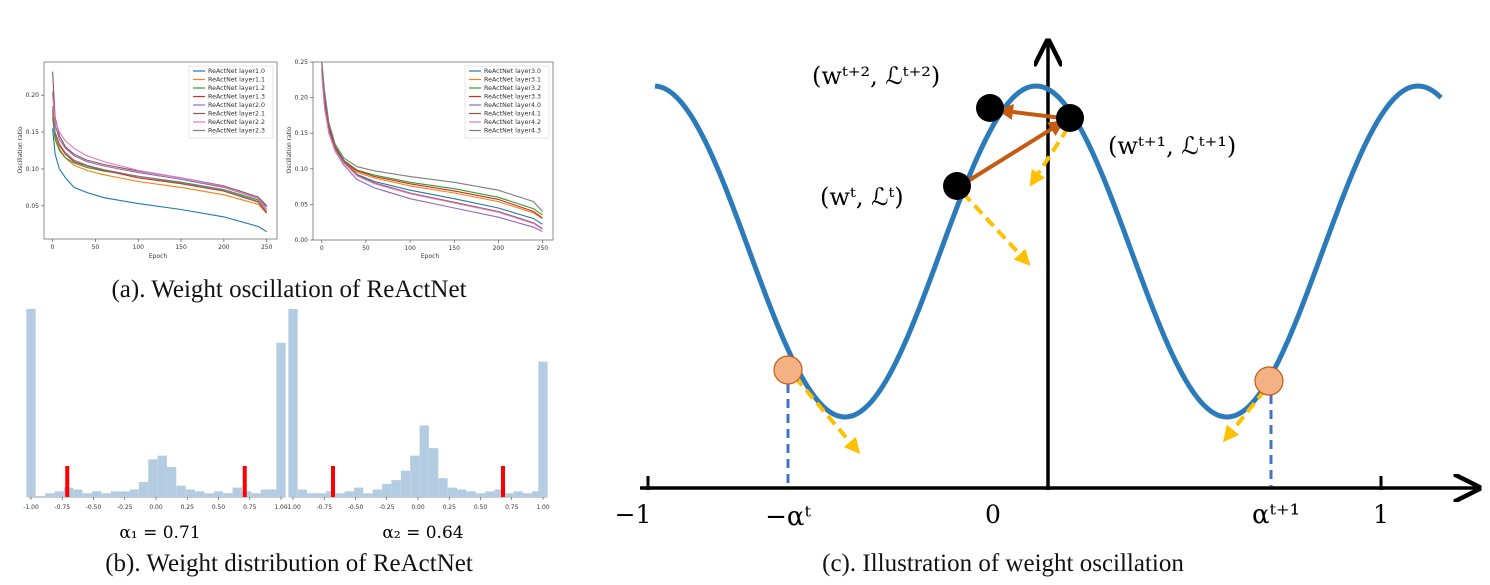 Image resolution: width=1490 pixels, height=585 pixels. Describe the element at coordinates (159, 533) in the screenshot. I see `alpha1-label: α₁ = 0.71` at that location.